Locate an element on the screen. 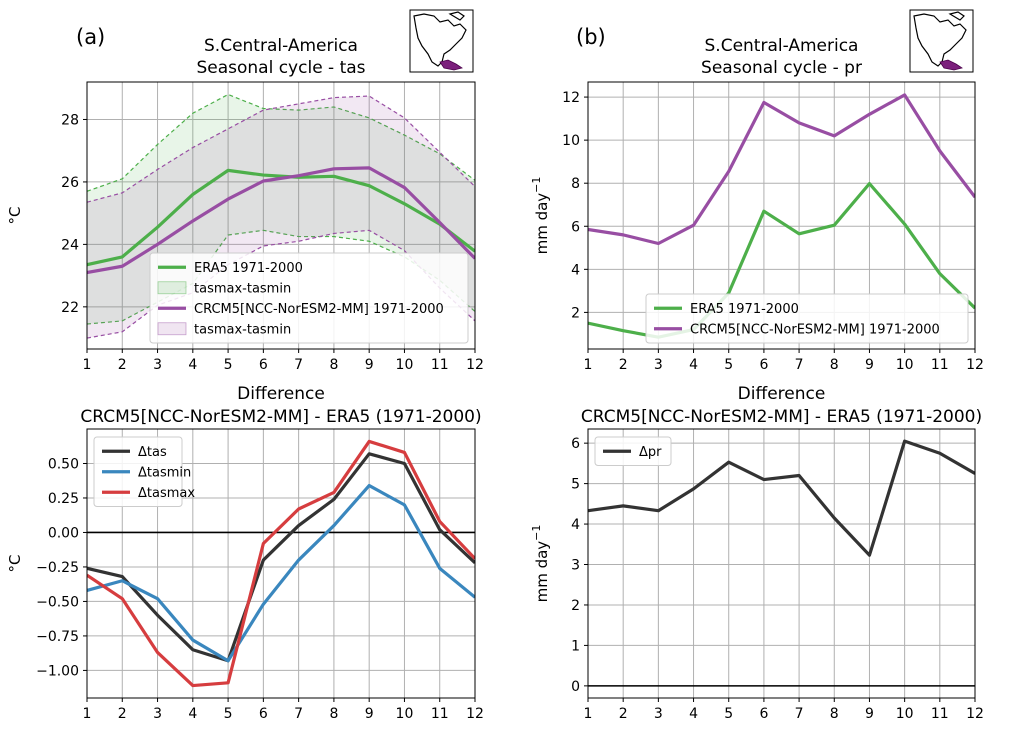  y-tick-label: 8 is located at coordinates (575, 184).